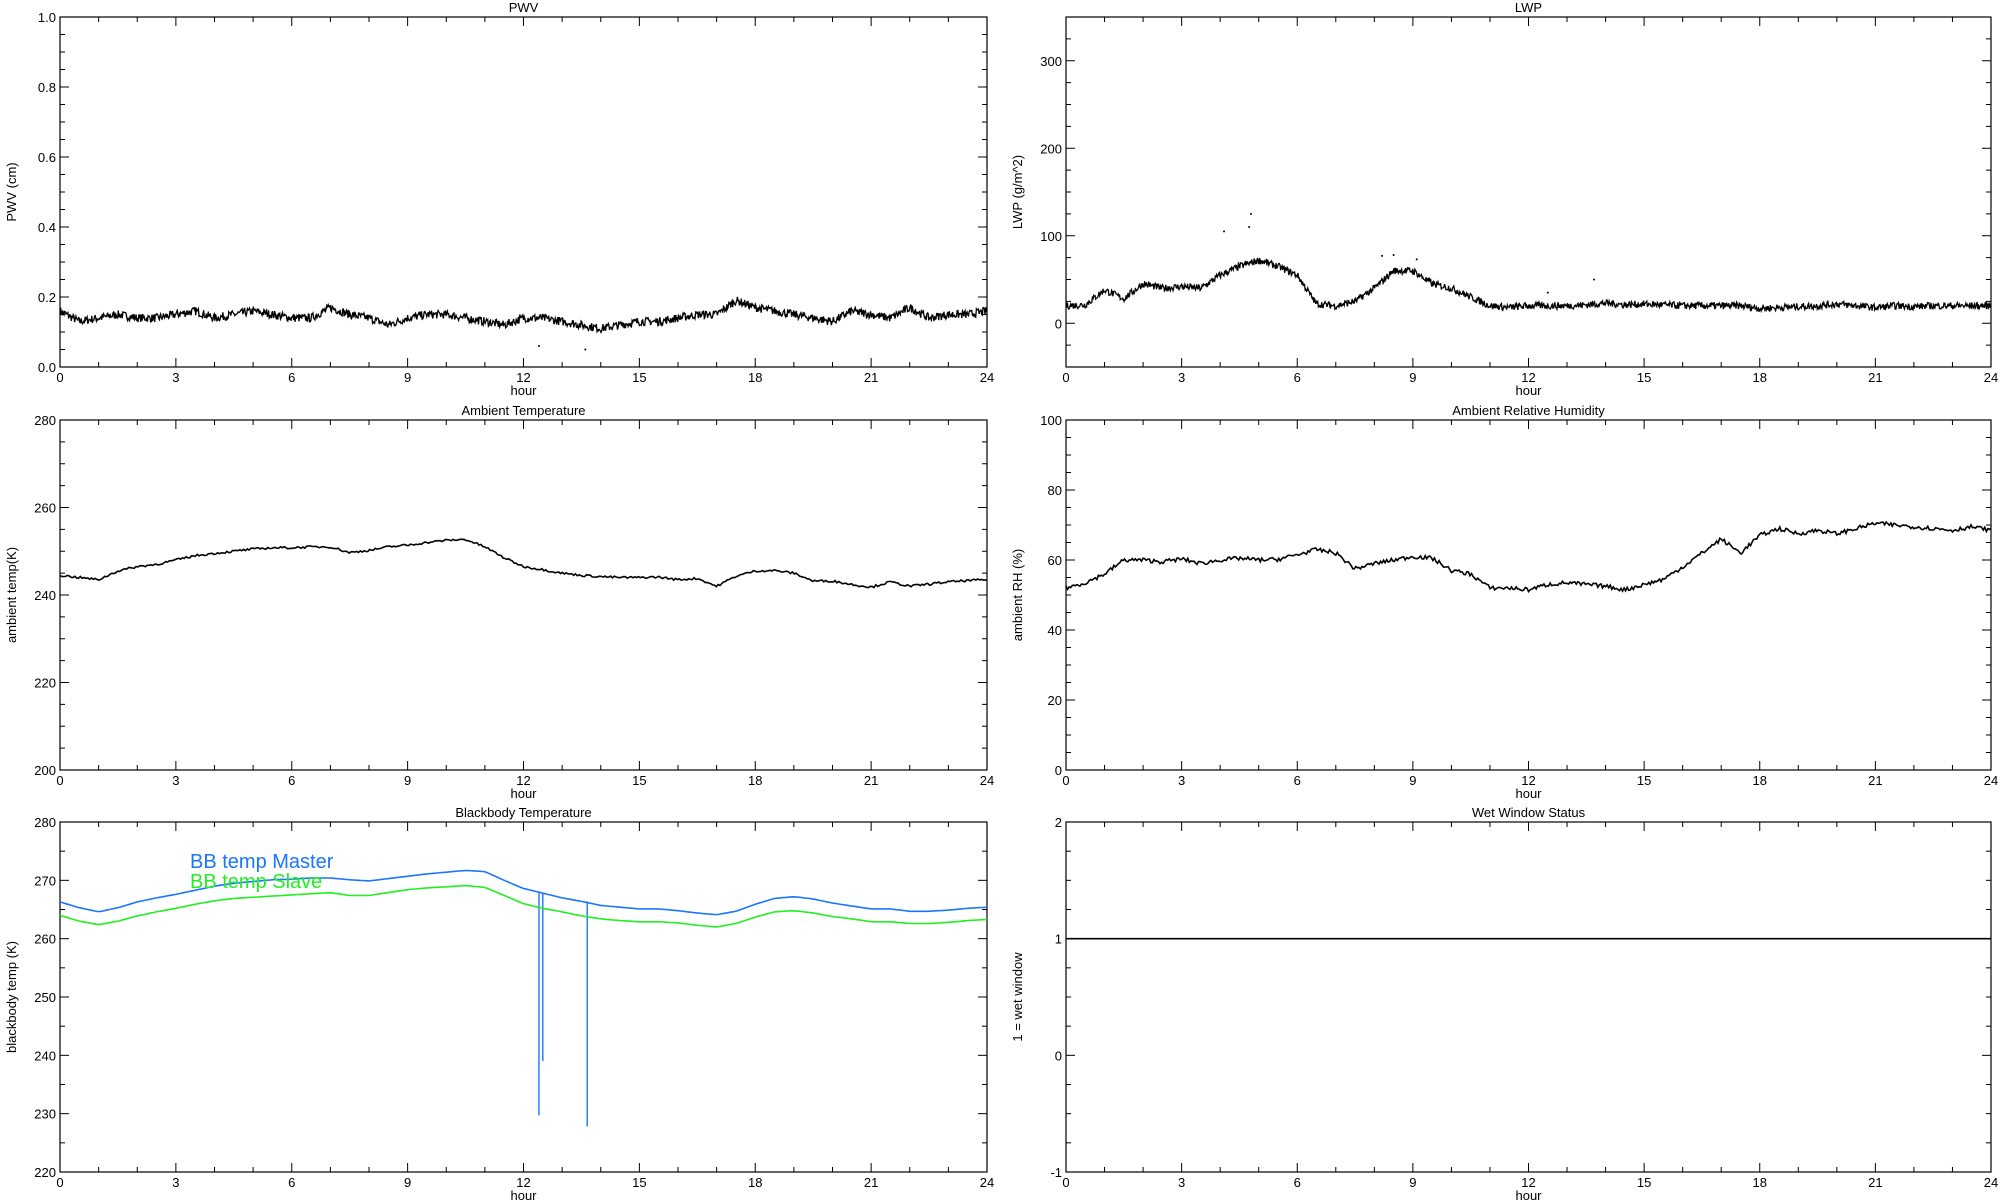  I want to click on y-axis-label: ambient temp(K), so click(11, 595).